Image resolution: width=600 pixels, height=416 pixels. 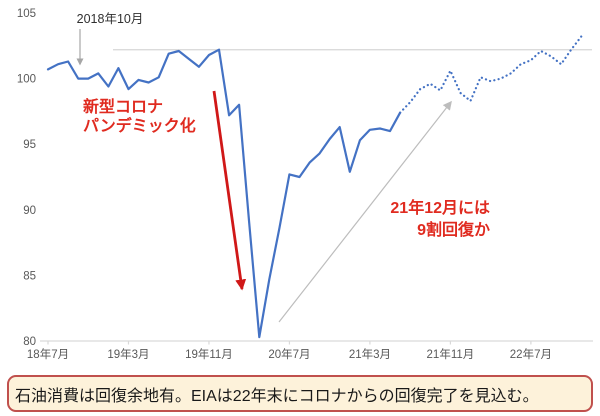 What do you see at coordinates (491, 74) in the screenshot?
I see `series-forecast-dotted` at bounding box center [491, 74].